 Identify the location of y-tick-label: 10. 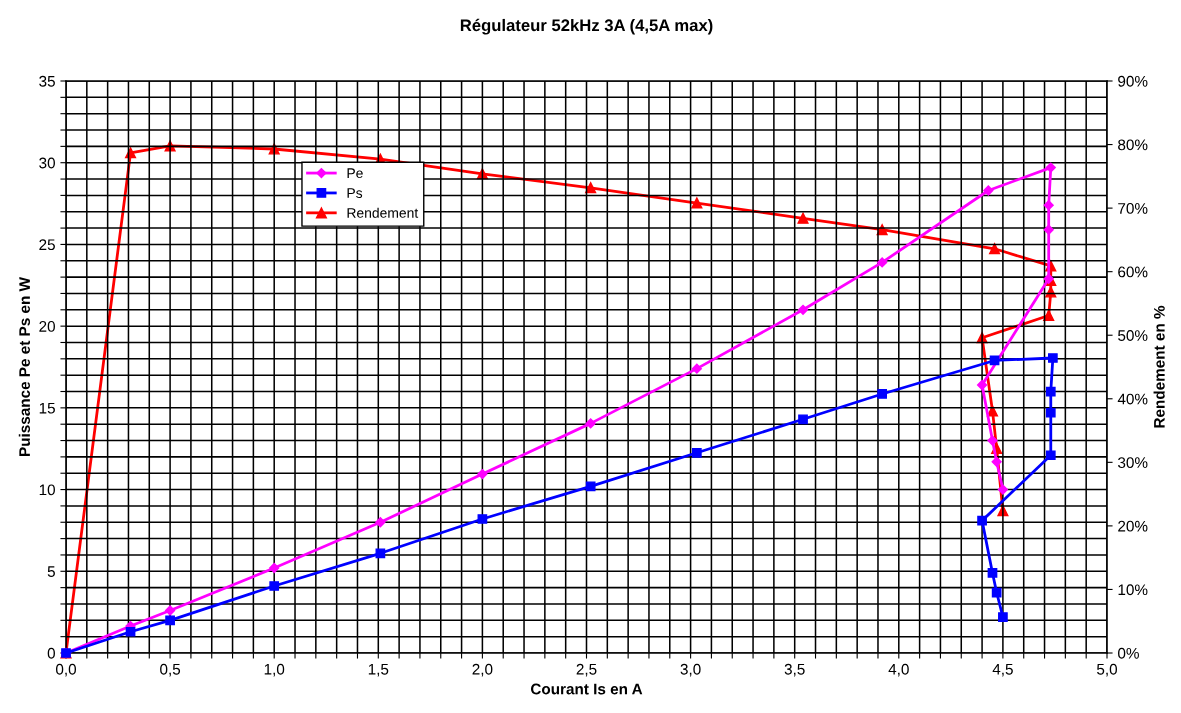
(47, 490).